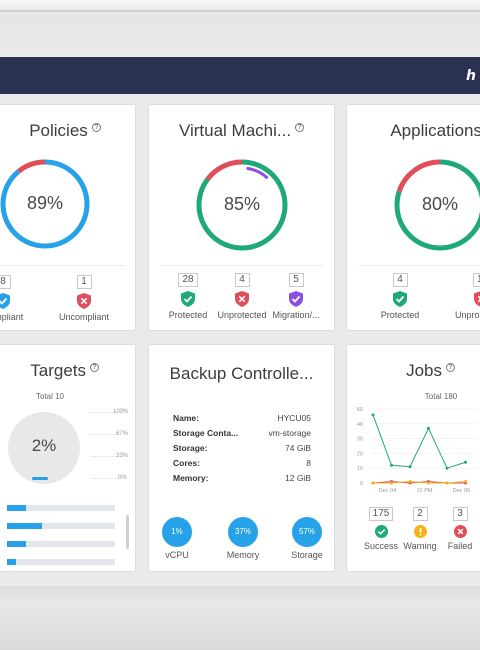  What do you see at coordinates (40, 478) in the screenshot?
I see `usage-fill` at bounding box center [40, 478].